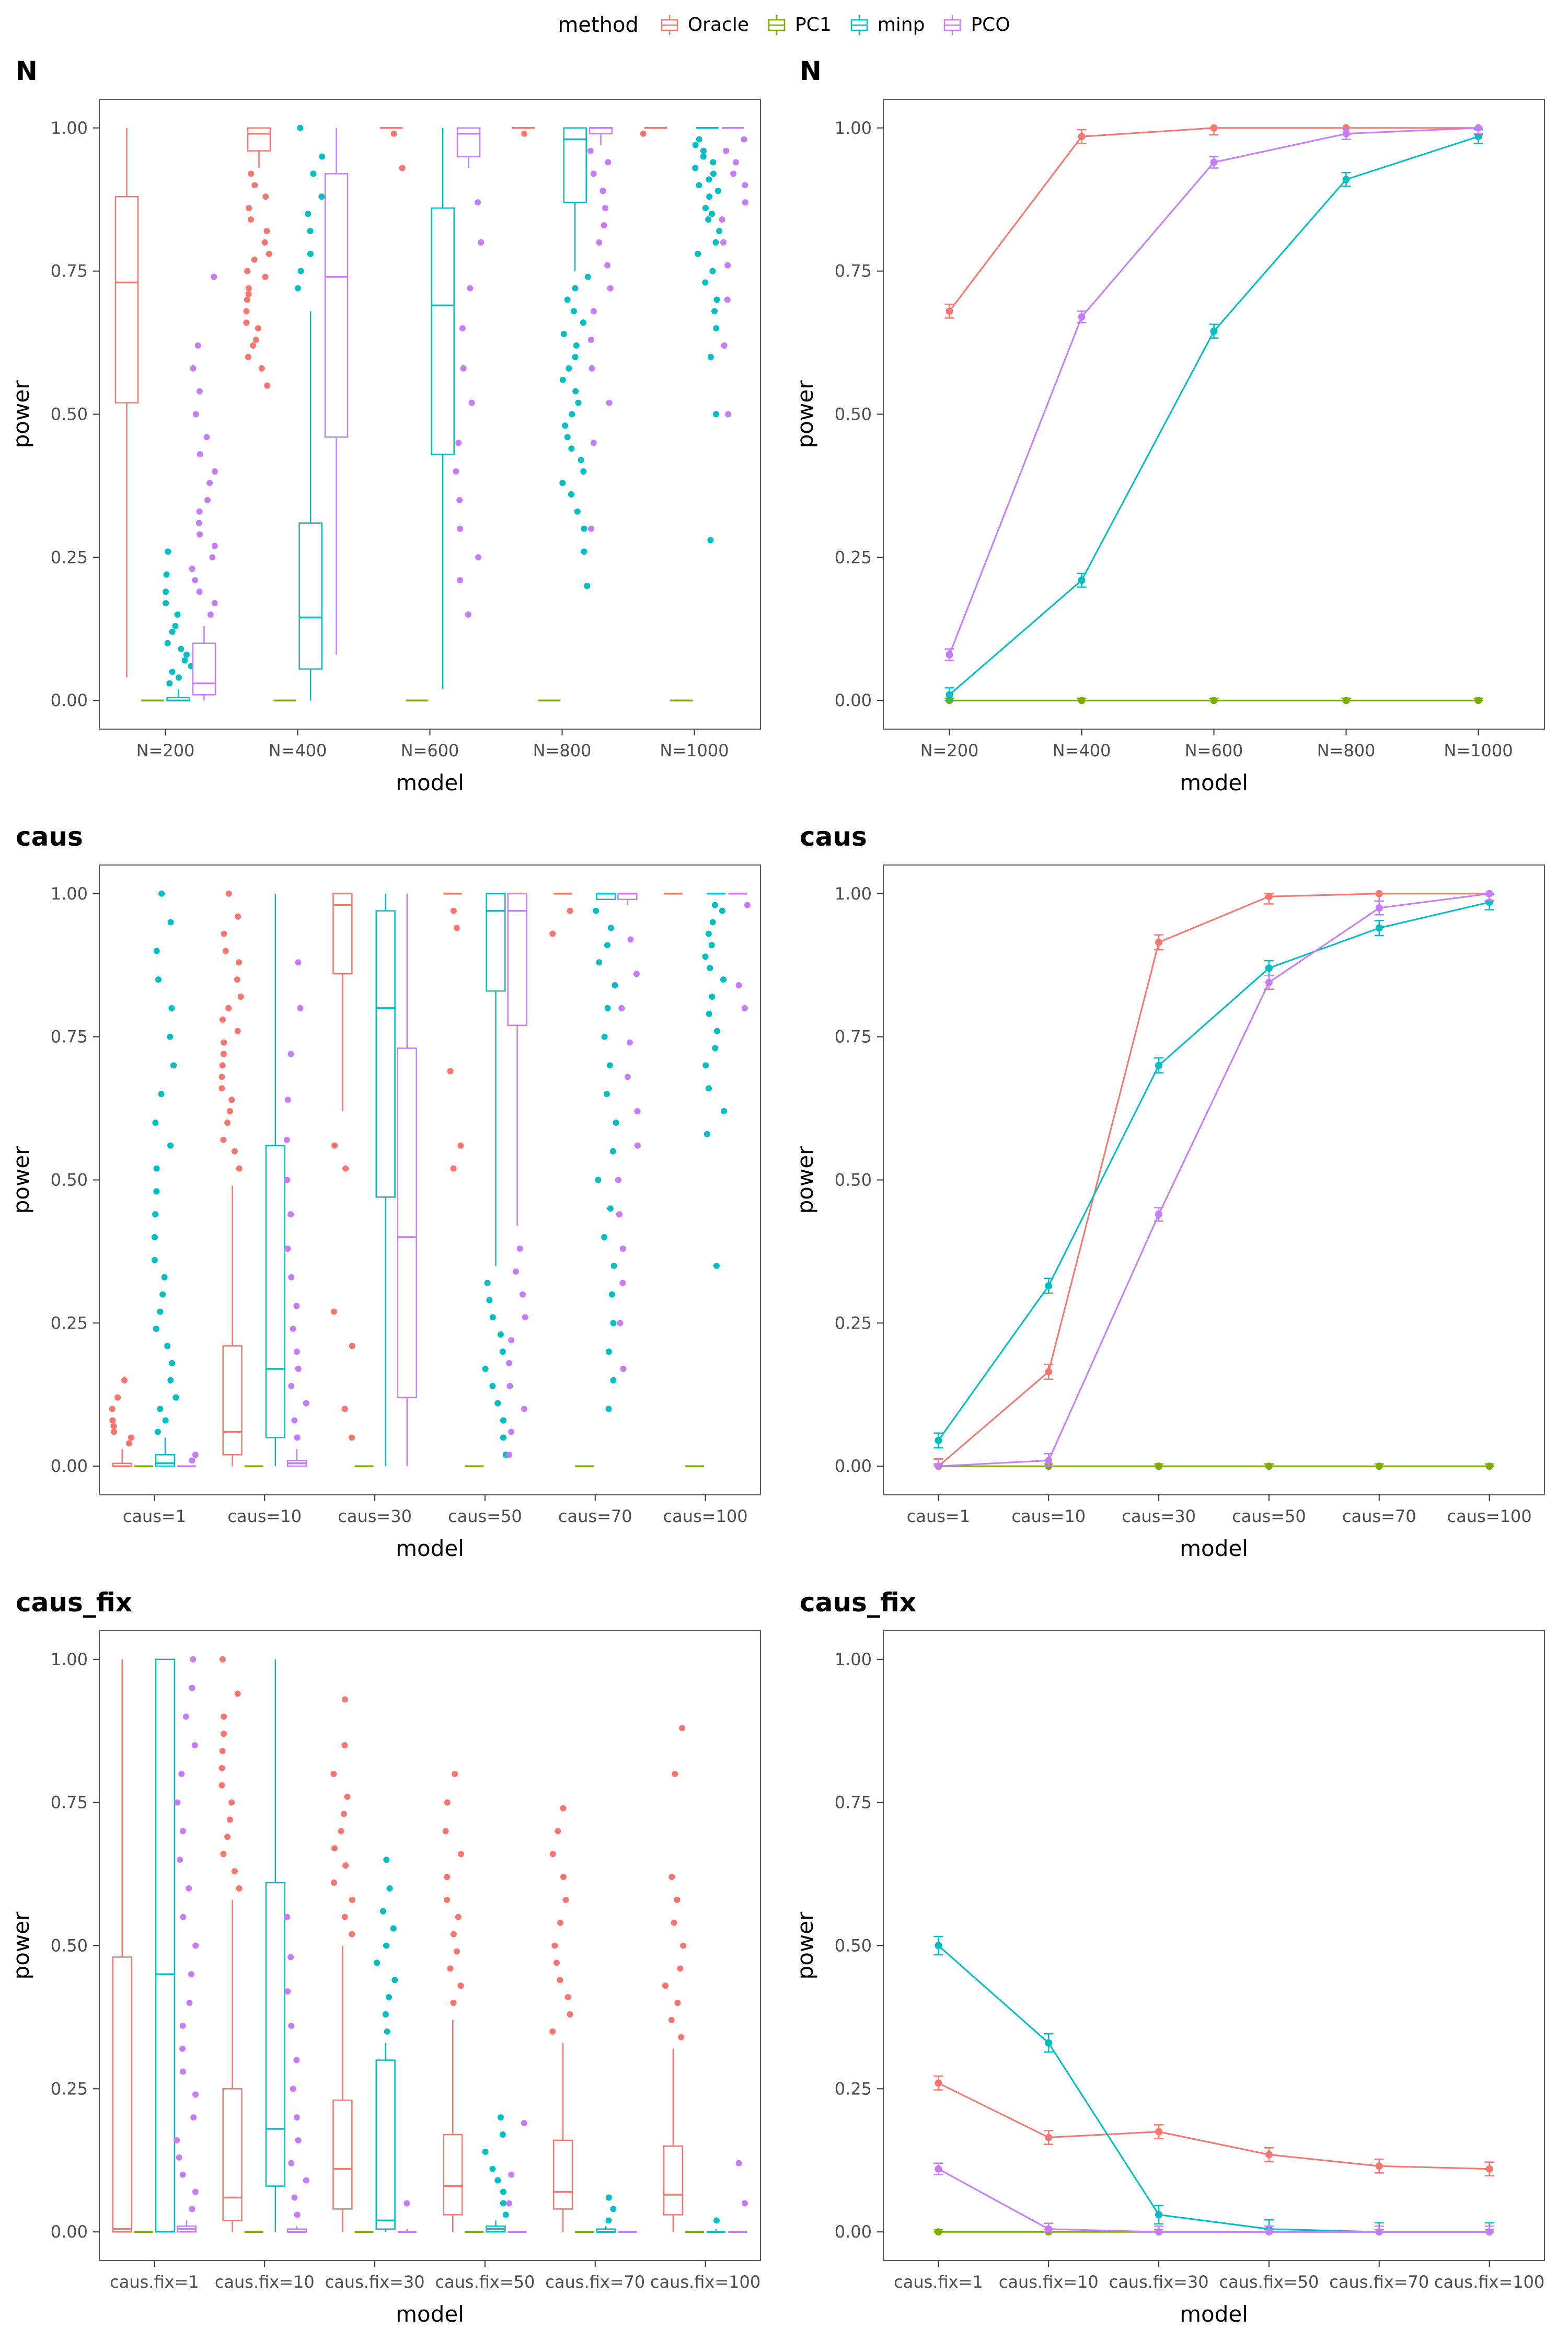 Image resolution: width=1568 pixels, height=2352 pixels. Describe the element at coordinates (901, 25) in the screenshot. I see `legend-label-minp: minp` at that location.